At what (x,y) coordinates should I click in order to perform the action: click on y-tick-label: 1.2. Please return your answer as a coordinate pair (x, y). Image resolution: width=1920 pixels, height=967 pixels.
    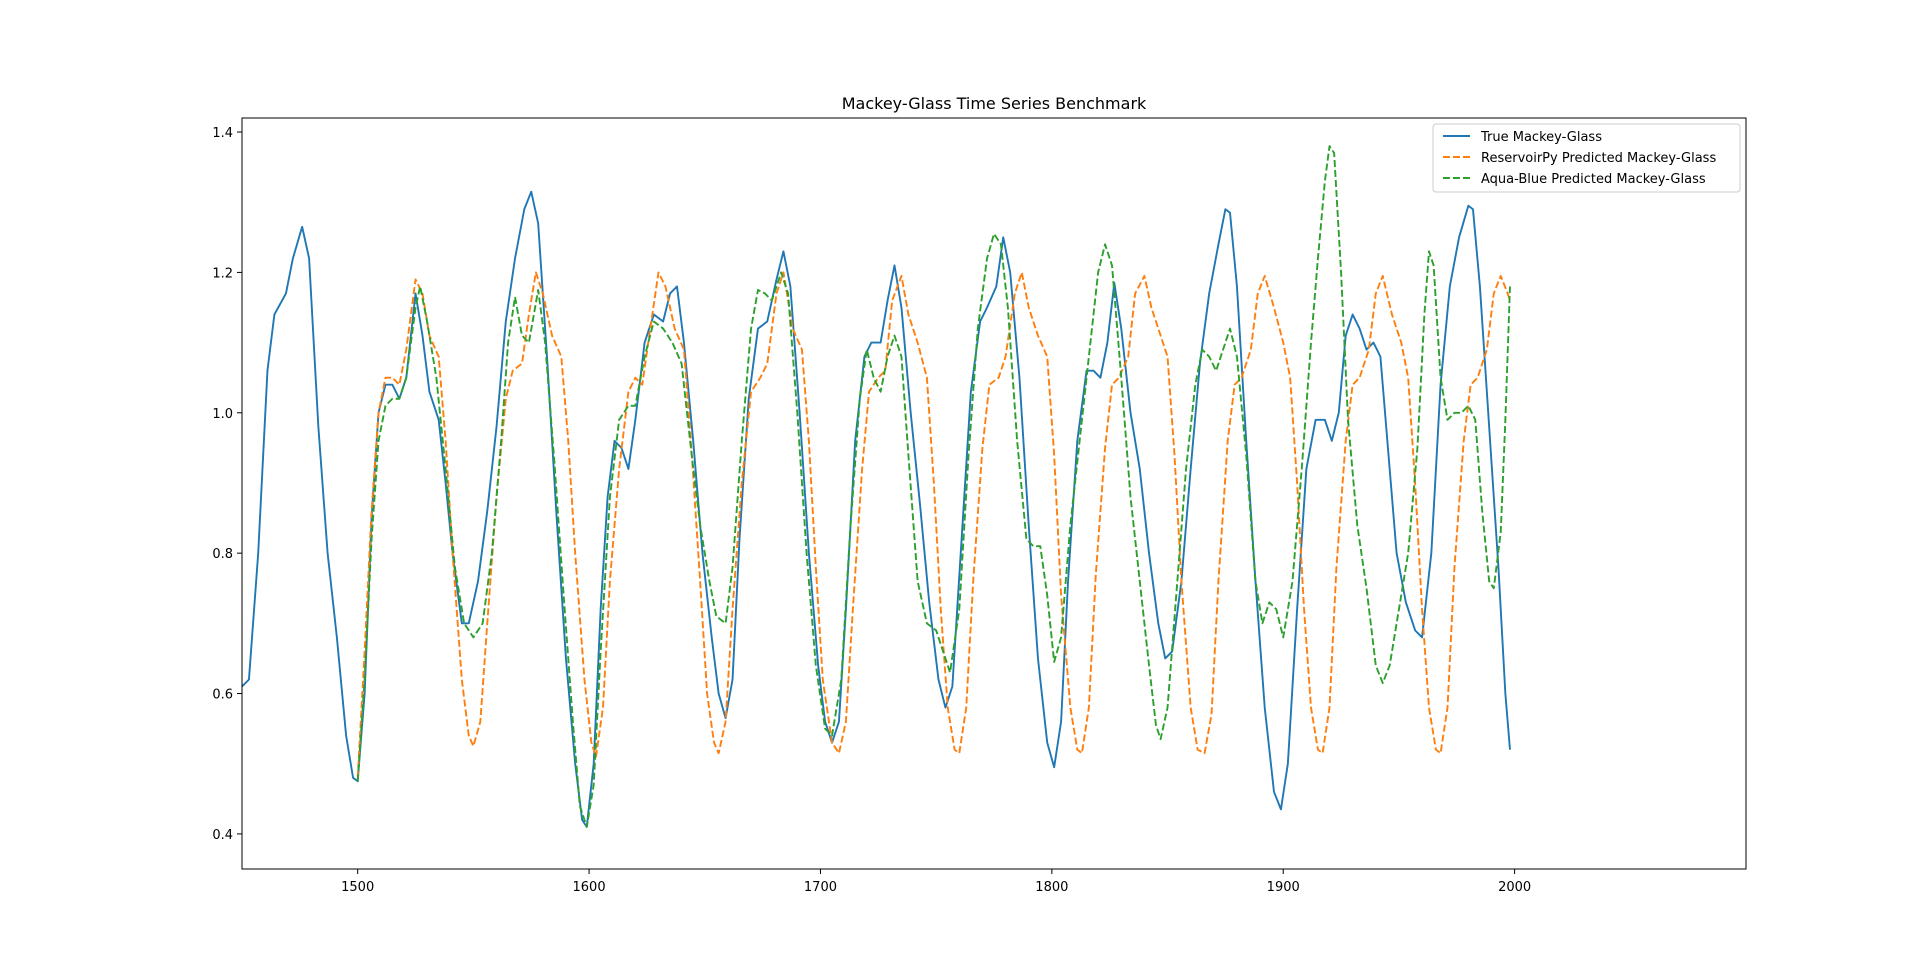
    Looking at the image, I should click on (222, 273).